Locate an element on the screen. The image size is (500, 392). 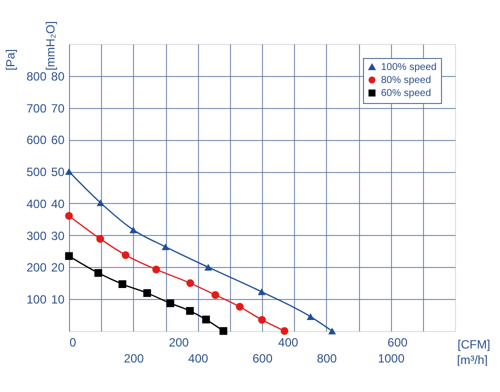
y2-tick-label: 50 is located at coordinates (58, 172).